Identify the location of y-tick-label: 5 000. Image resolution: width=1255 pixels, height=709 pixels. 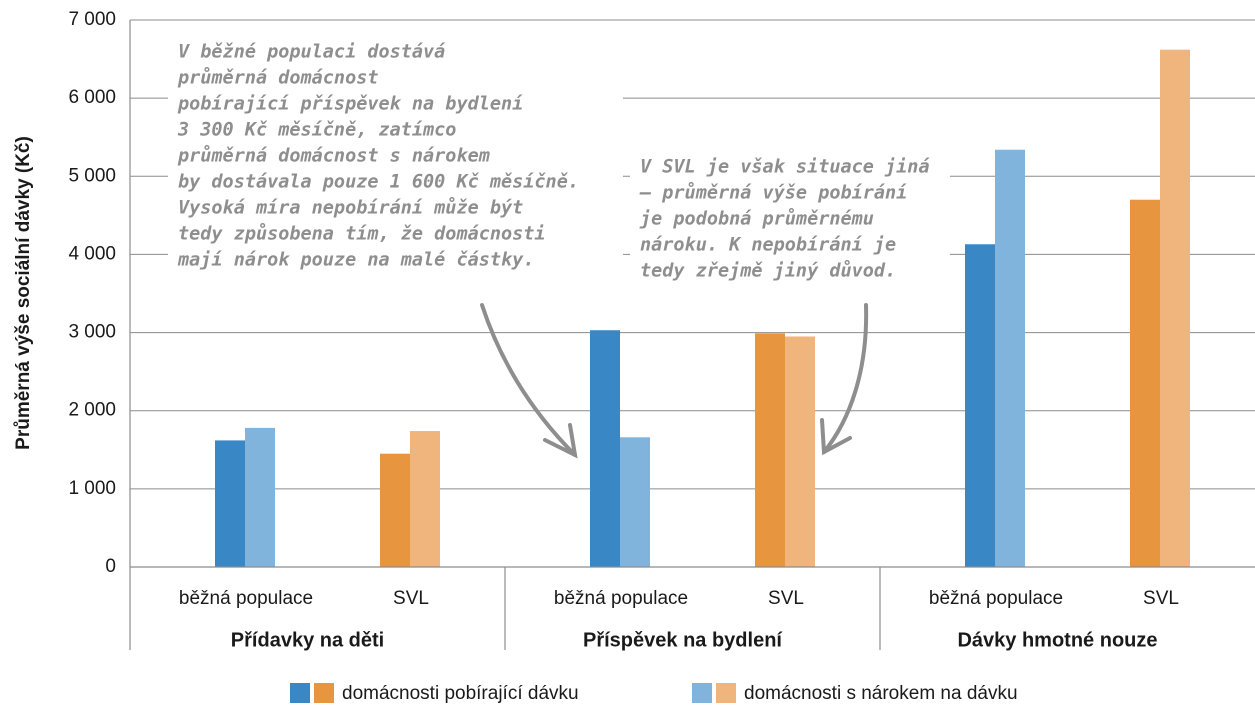
(92, 175).